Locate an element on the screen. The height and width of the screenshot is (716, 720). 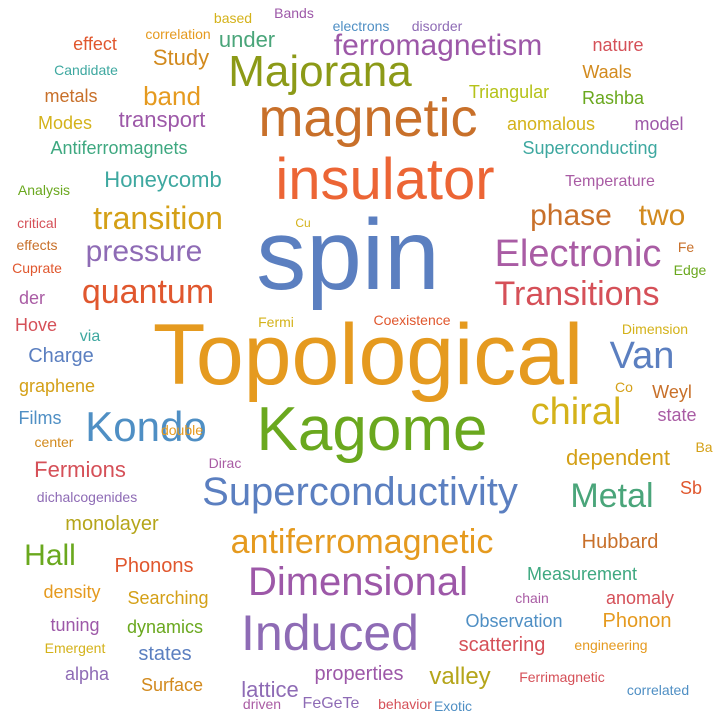
word-antiferromagnets: Antiferromagnets is located at coordinates (119, 148).